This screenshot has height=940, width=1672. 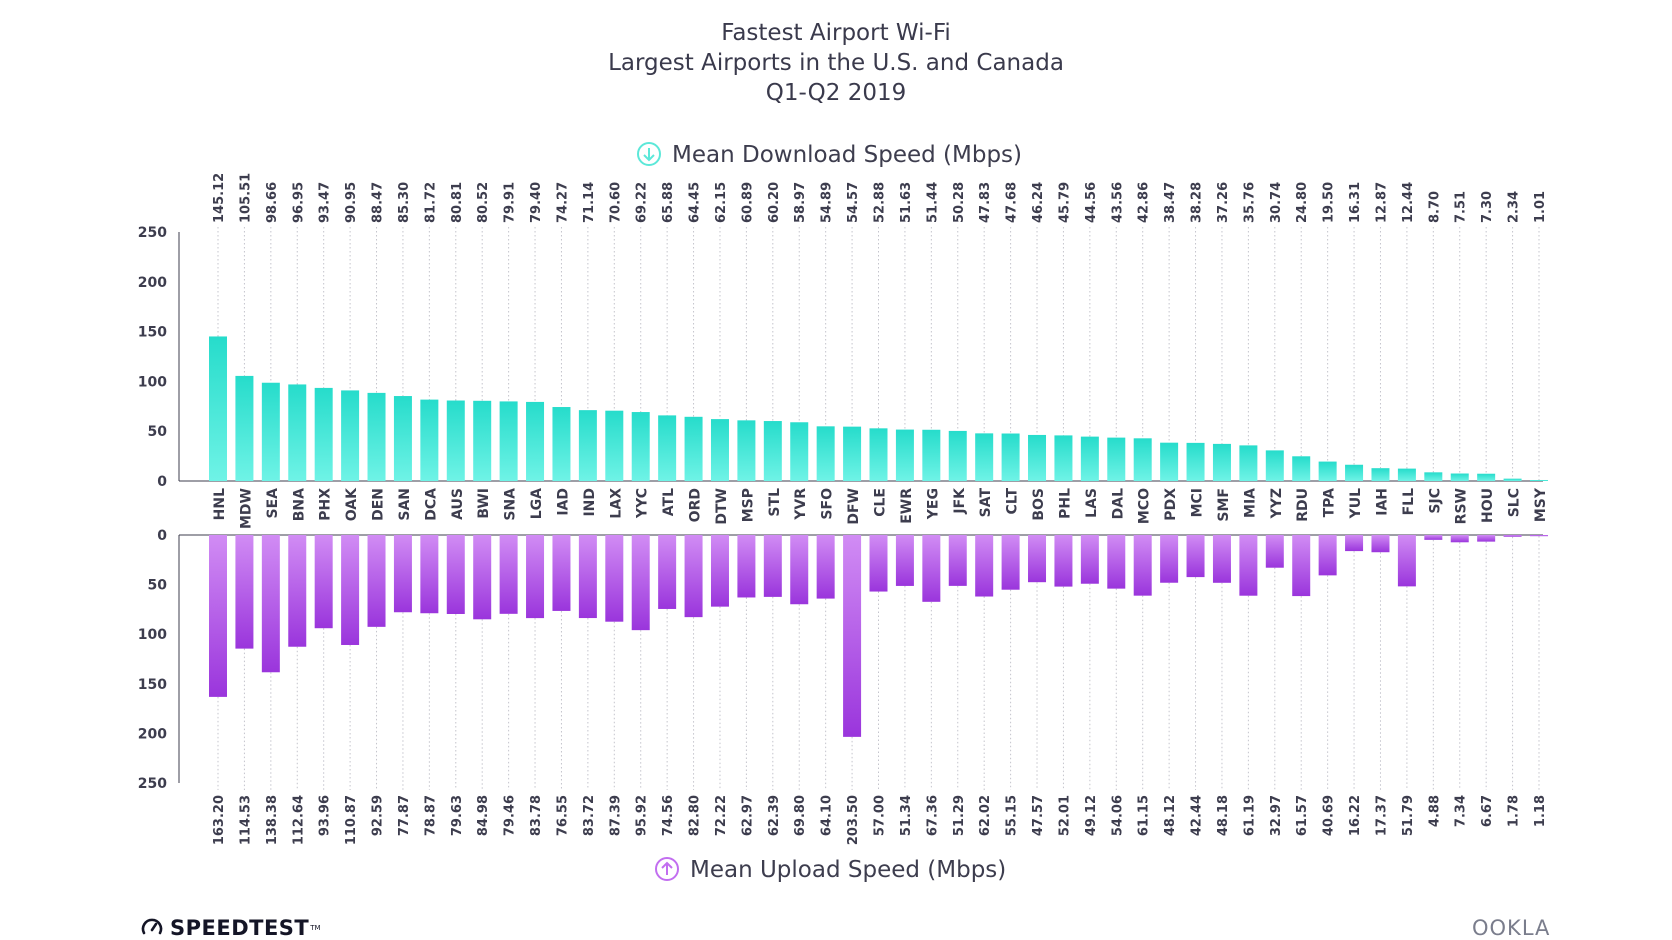 I want to click on upload-value-label: 52.01, so click(x=1064, y=815).